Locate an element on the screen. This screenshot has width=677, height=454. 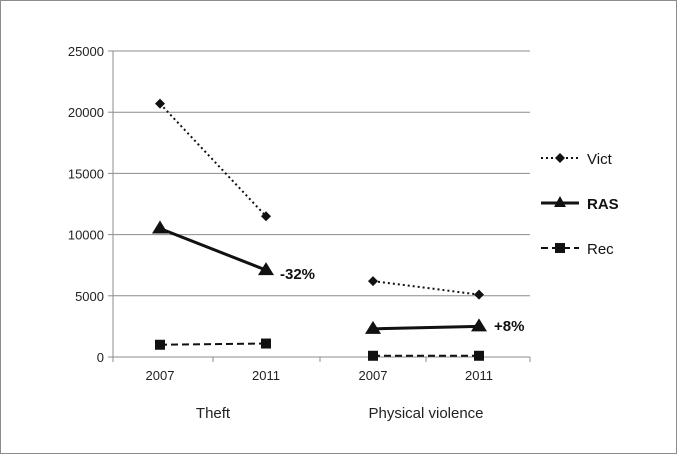
y-tick-label: 10000 is located at coordinates (86, 235).